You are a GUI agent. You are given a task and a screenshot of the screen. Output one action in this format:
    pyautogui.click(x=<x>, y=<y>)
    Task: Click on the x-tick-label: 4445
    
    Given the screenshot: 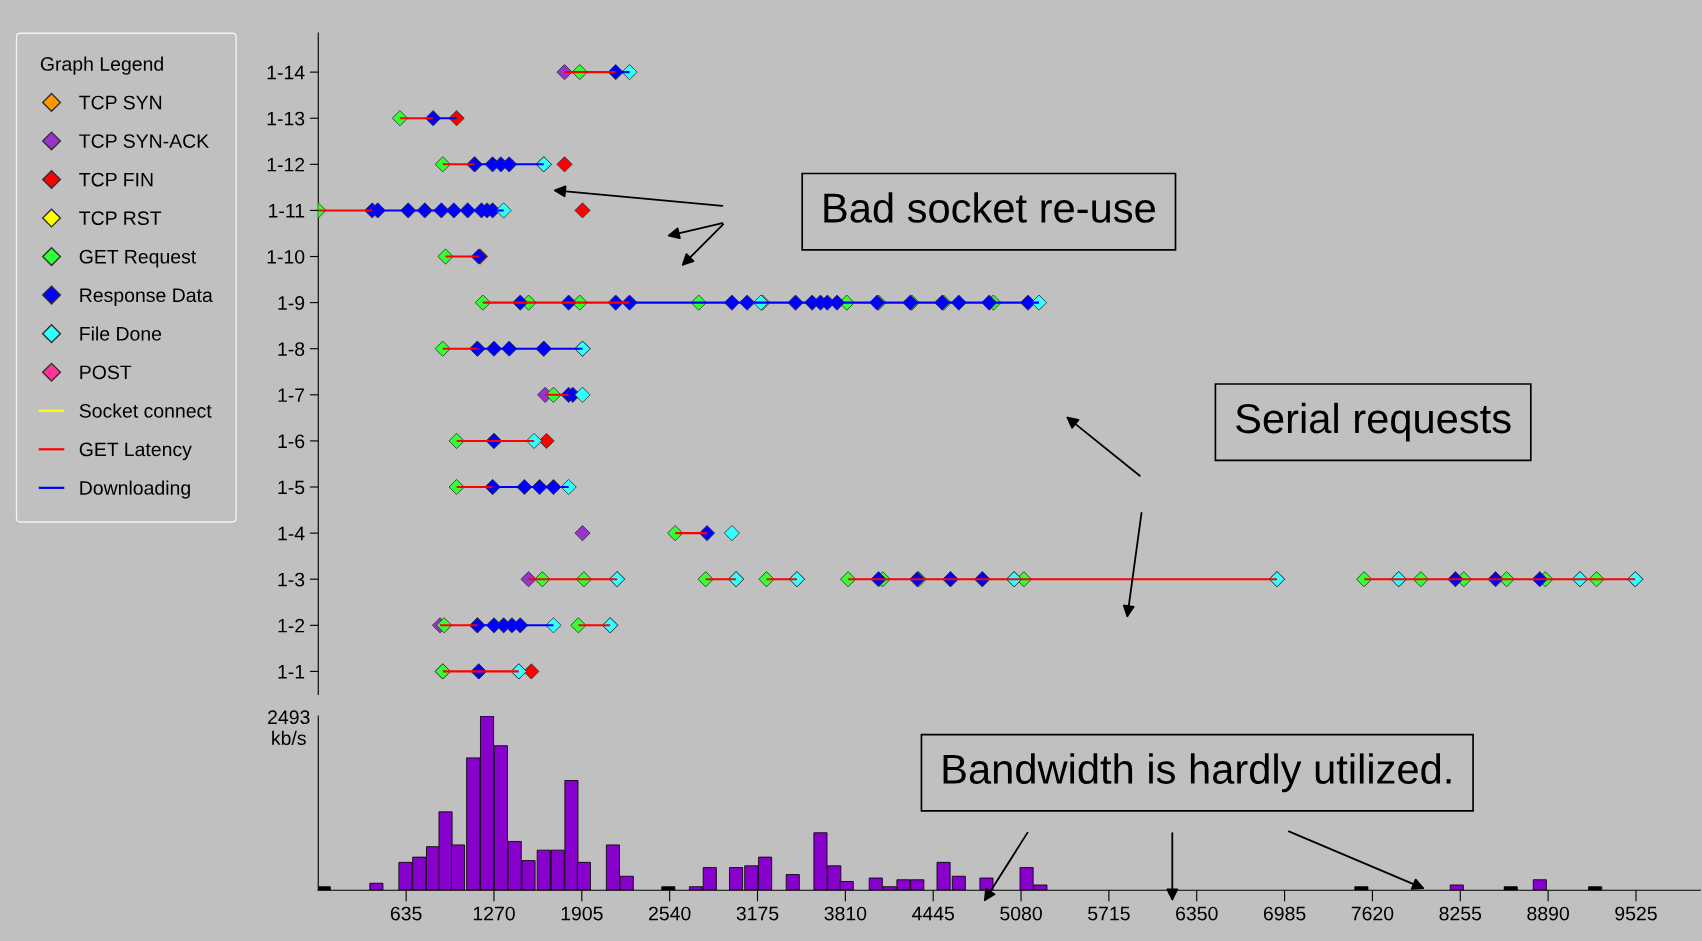 What is the action you would take?
    pyautogui.click(x=933, y=913)
    